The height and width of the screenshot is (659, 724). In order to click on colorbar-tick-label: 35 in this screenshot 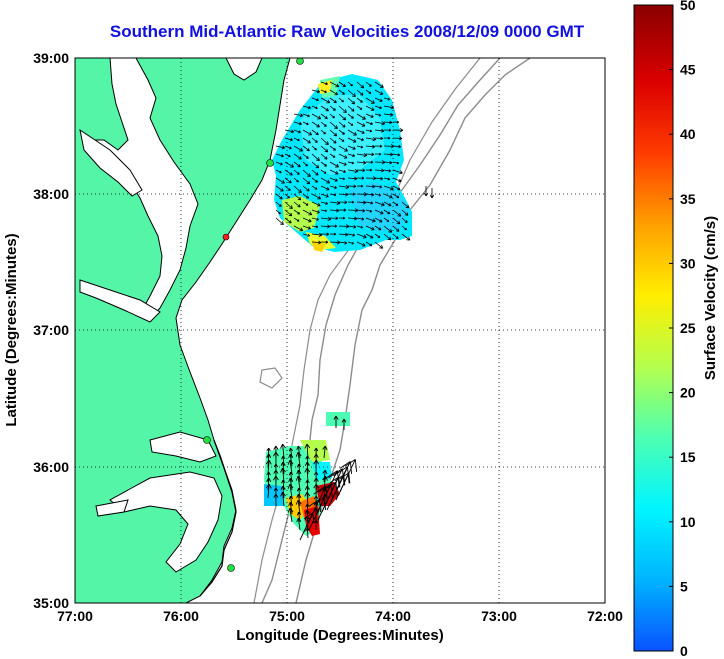, I will do `click(688, 199)`.